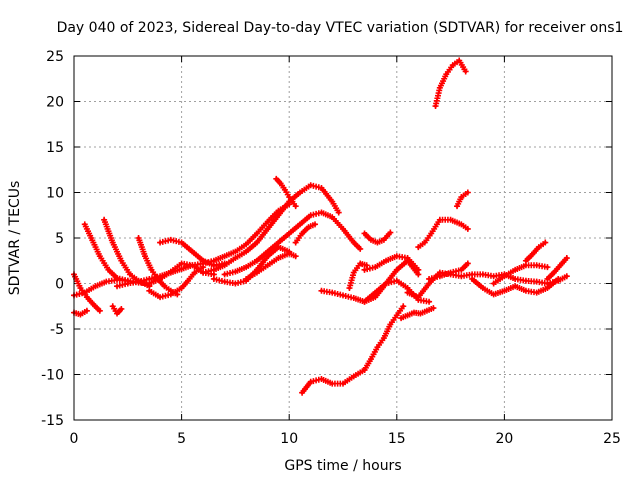  What do you see at coordinates (52, 376) in the screenshot?
I see `y-tick-label: -10` at bounding box center [52, 376].